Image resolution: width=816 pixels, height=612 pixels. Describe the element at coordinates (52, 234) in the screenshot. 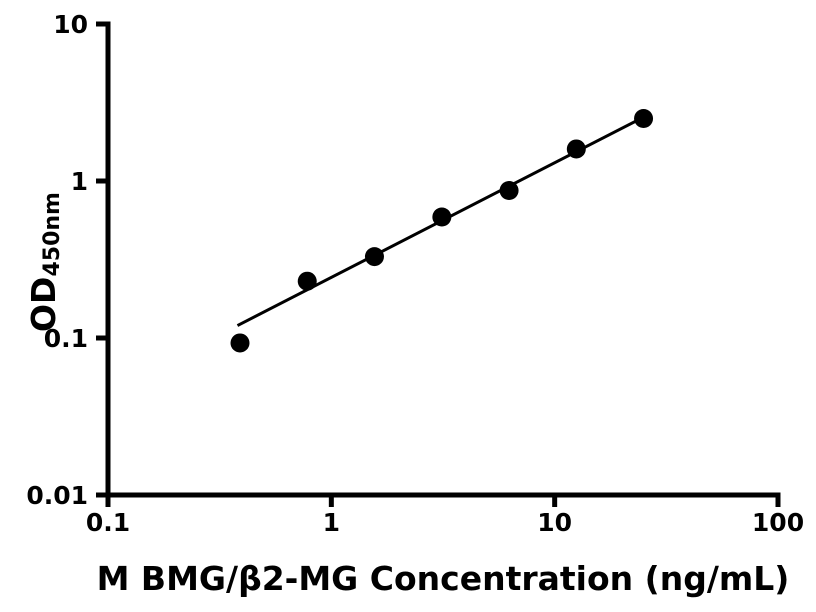

I see `y-axis-title-subscript: 450nm` at that location.